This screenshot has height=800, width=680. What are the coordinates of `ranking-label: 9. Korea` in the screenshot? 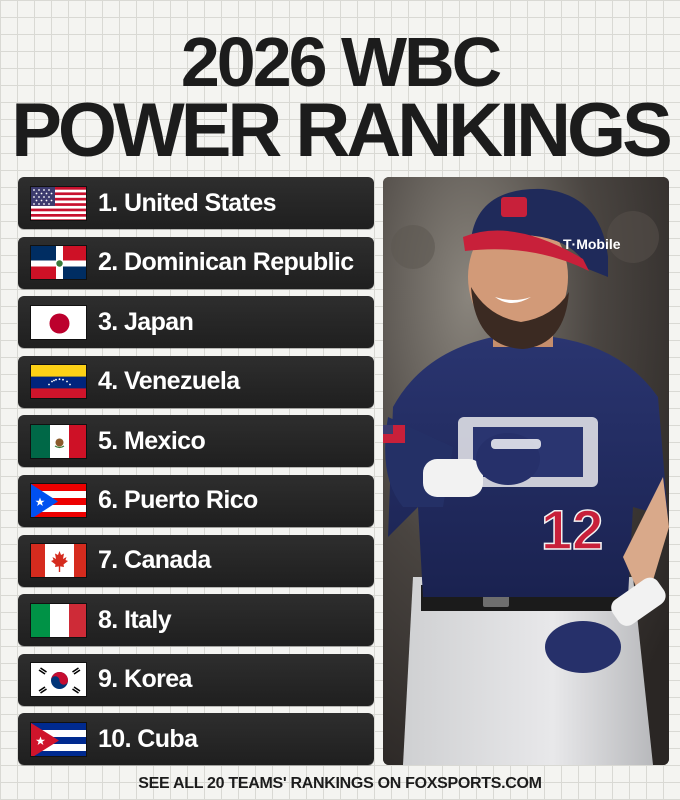 It's located at (145, 679).